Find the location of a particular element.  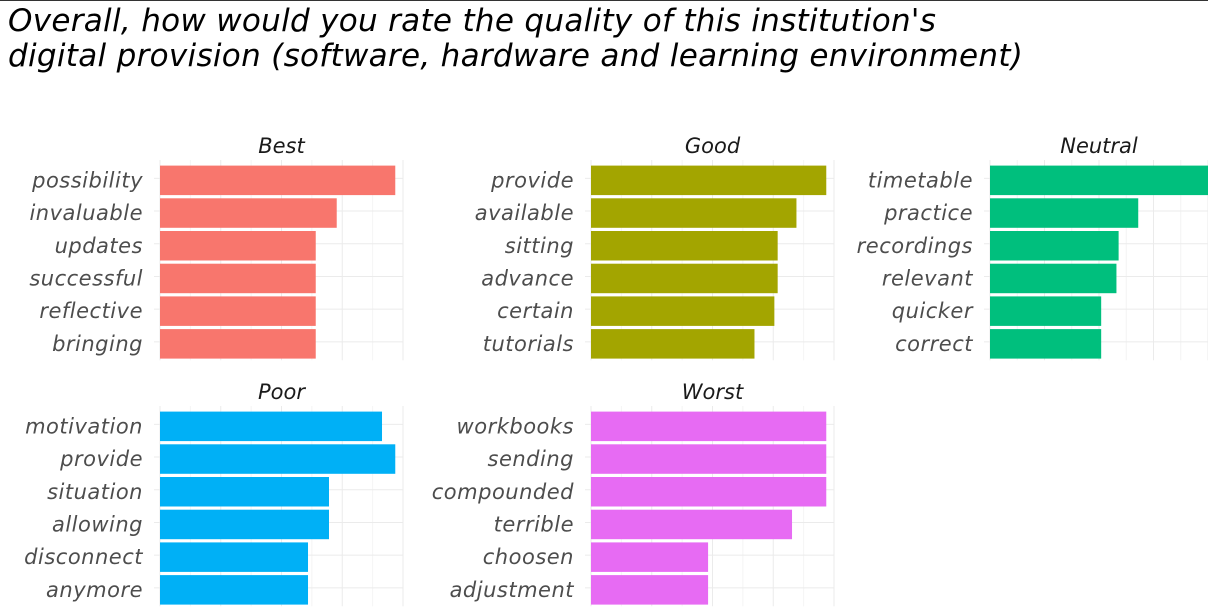

bar-neutral-practice is located at coordinates (1064, 213).